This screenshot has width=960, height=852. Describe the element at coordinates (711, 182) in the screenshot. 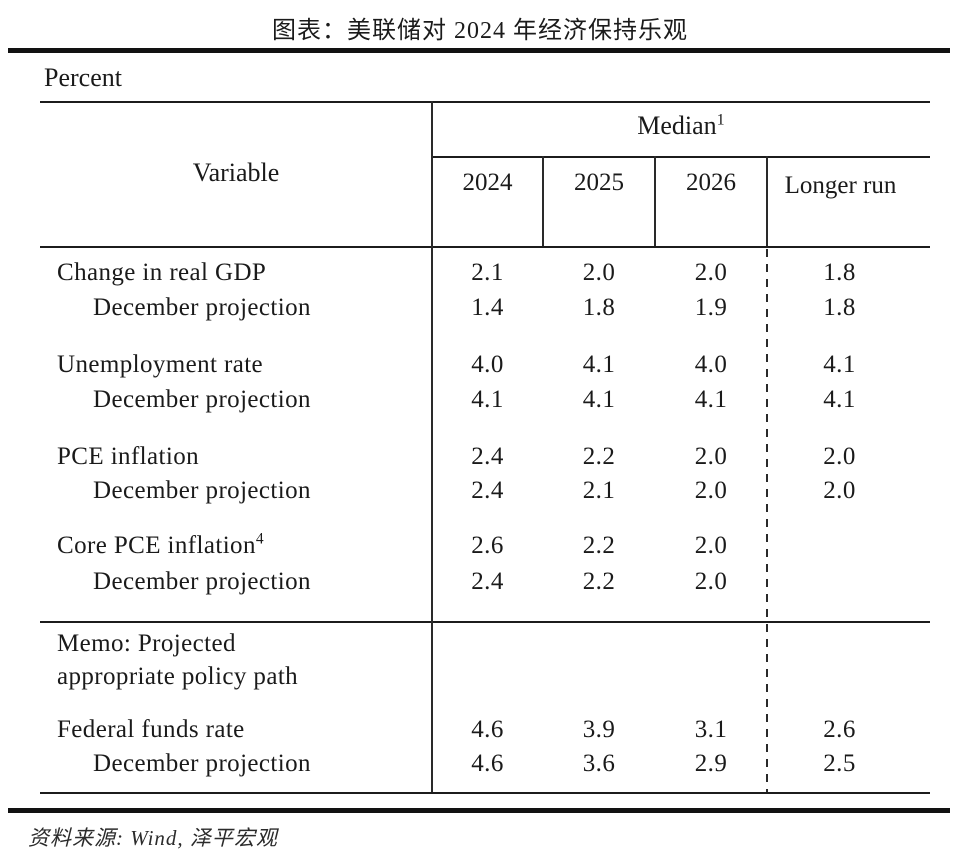

I see `column-header-2026: 2026` at that location.